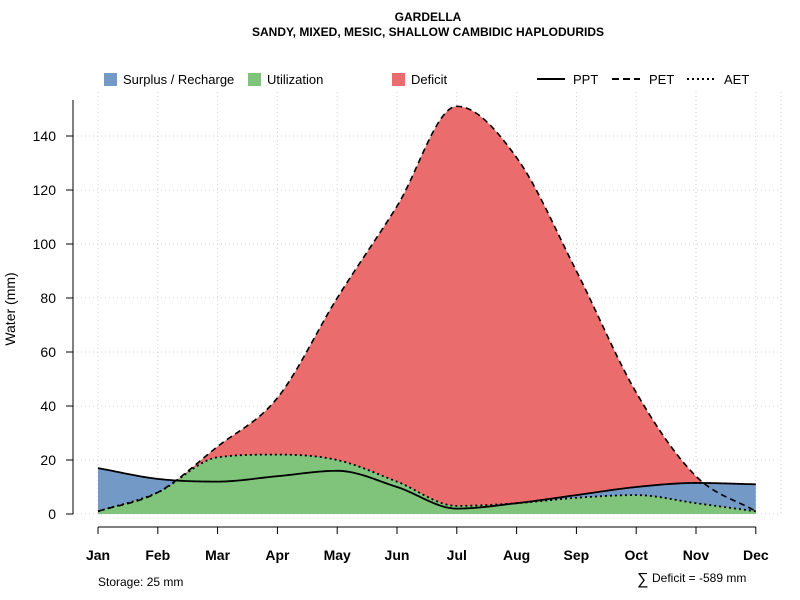 The height and width of the screenshot is (600, 800). Describe the element at coordinates (110, 79) in the screenshot. I see `legend-swatch-surplus` at that location.